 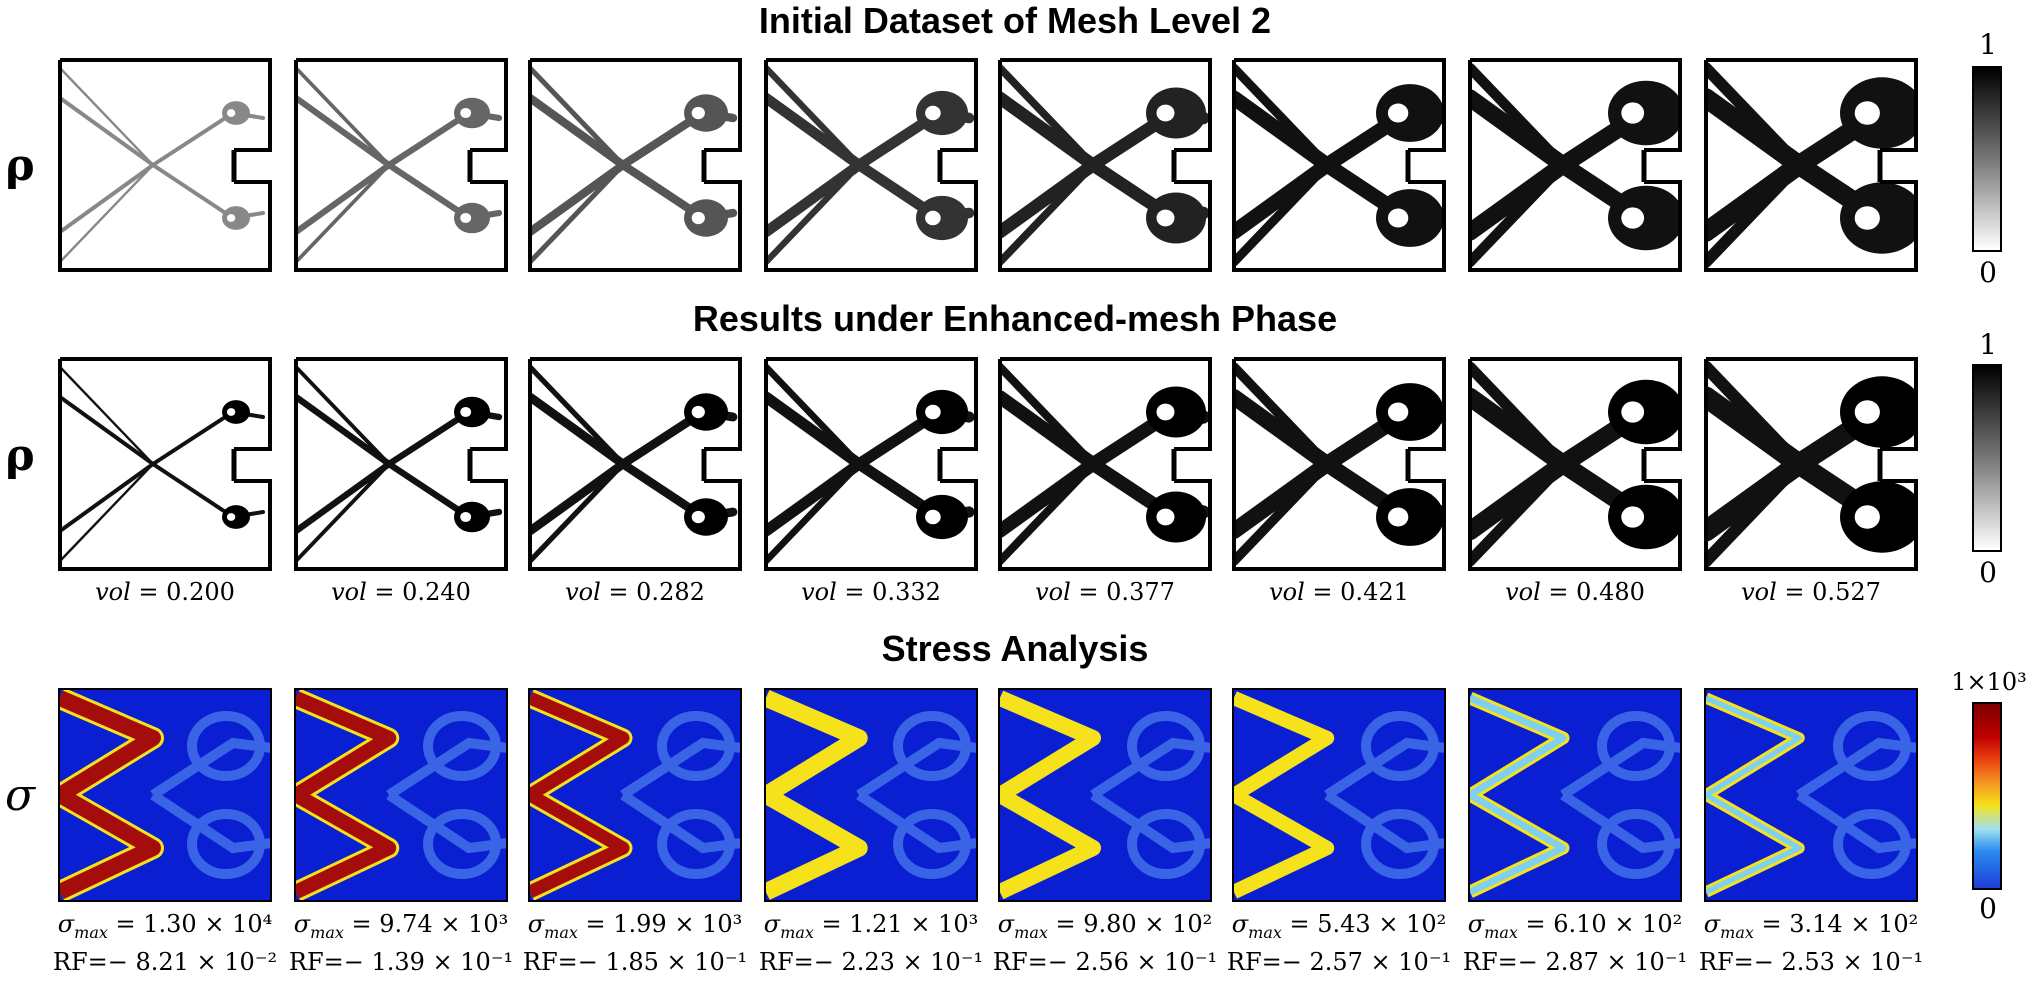 I want to click on rf-value: 1.85 × 10⁻¹, so click(x=676, y=962).